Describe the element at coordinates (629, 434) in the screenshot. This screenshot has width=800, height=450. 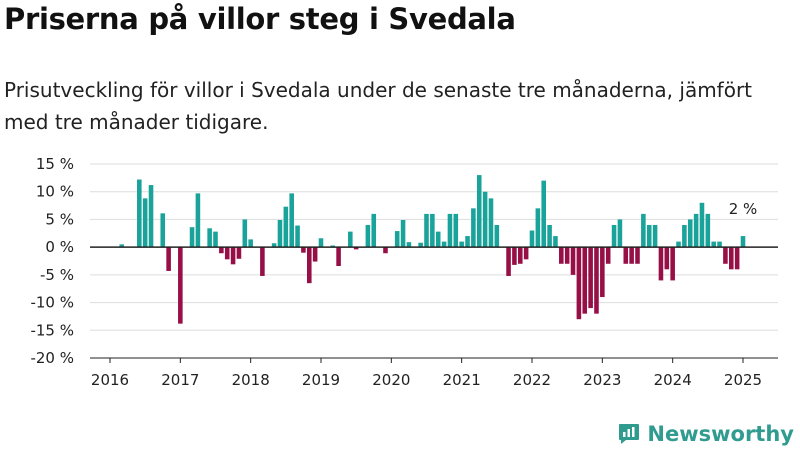
I see `bar-chart-logo-icon` at that location.